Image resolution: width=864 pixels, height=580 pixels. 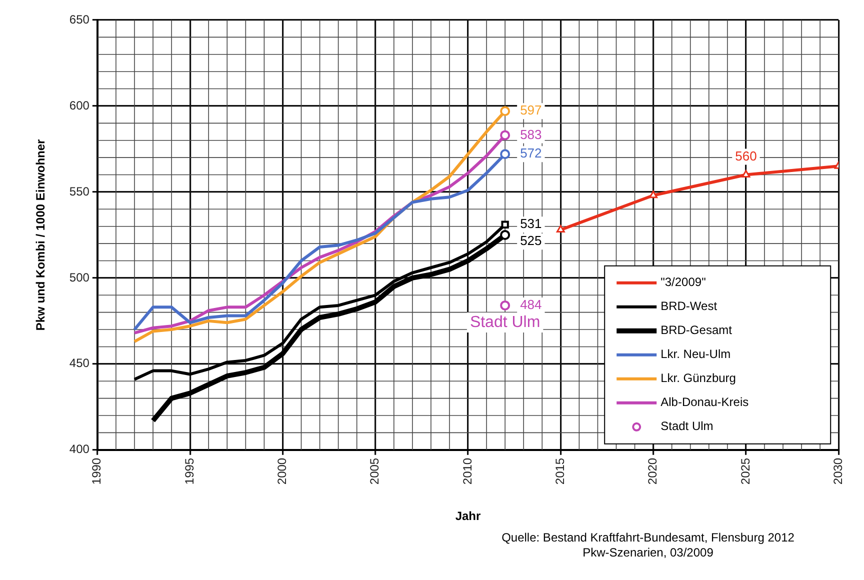 I want to click on x-tick-label: 1990, so click(x=97, y=471).